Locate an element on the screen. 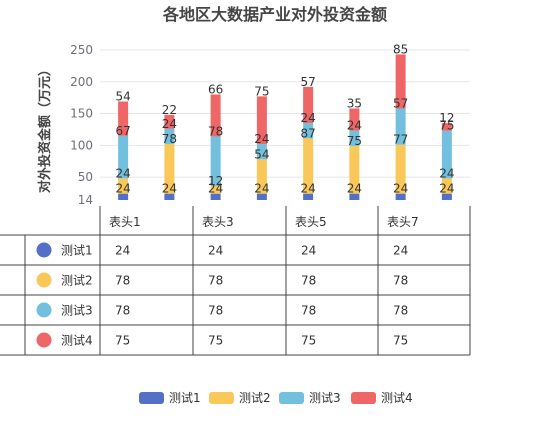  data-label: 87 is located at coordinates (307, 133).